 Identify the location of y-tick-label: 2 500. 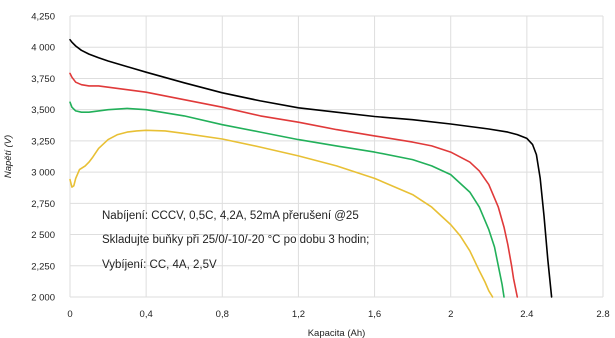
(43, 235).